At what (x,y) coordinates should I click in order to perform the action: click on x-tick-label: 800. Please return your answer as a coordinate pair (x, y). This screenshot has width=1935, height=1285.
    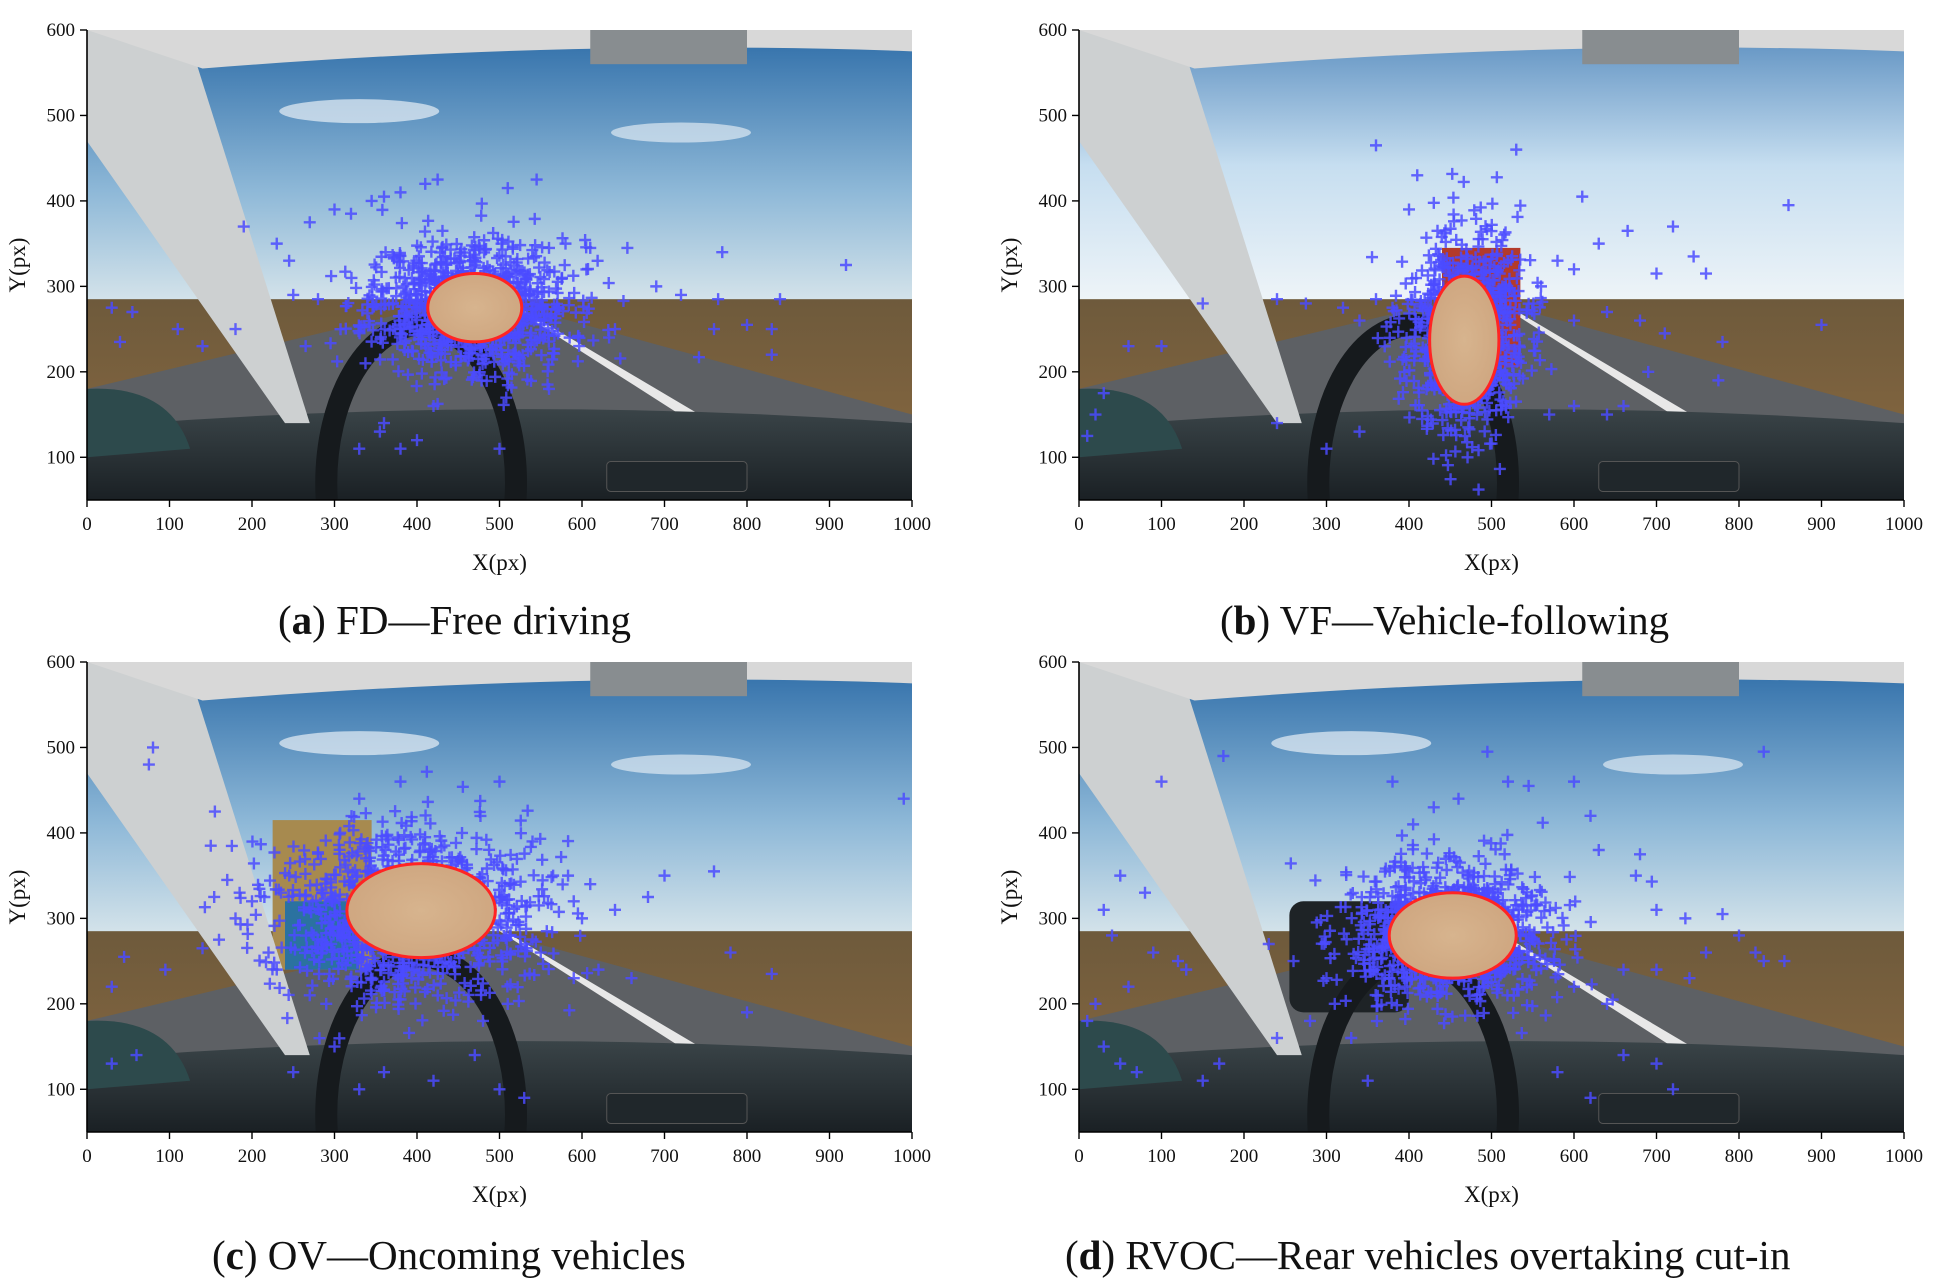
    Looking at the image, I should click on (1739, 1156).